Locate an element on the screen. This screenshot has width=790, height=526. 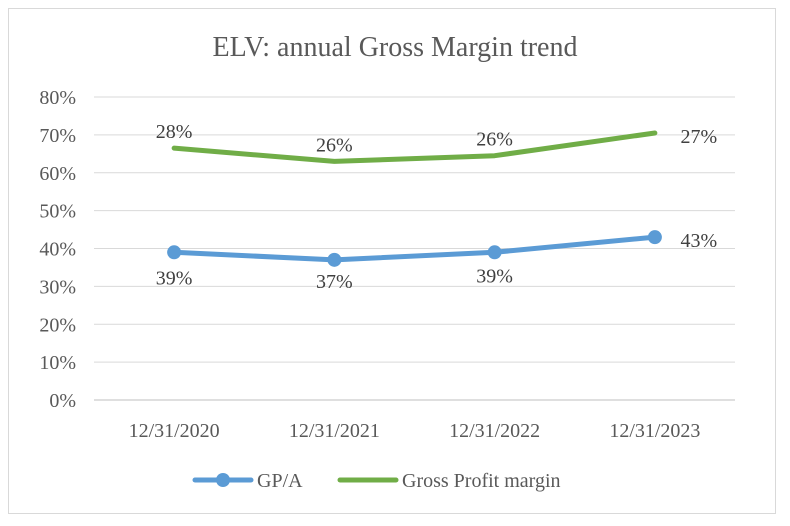
legend-marker is located at coordinates (223, 480).